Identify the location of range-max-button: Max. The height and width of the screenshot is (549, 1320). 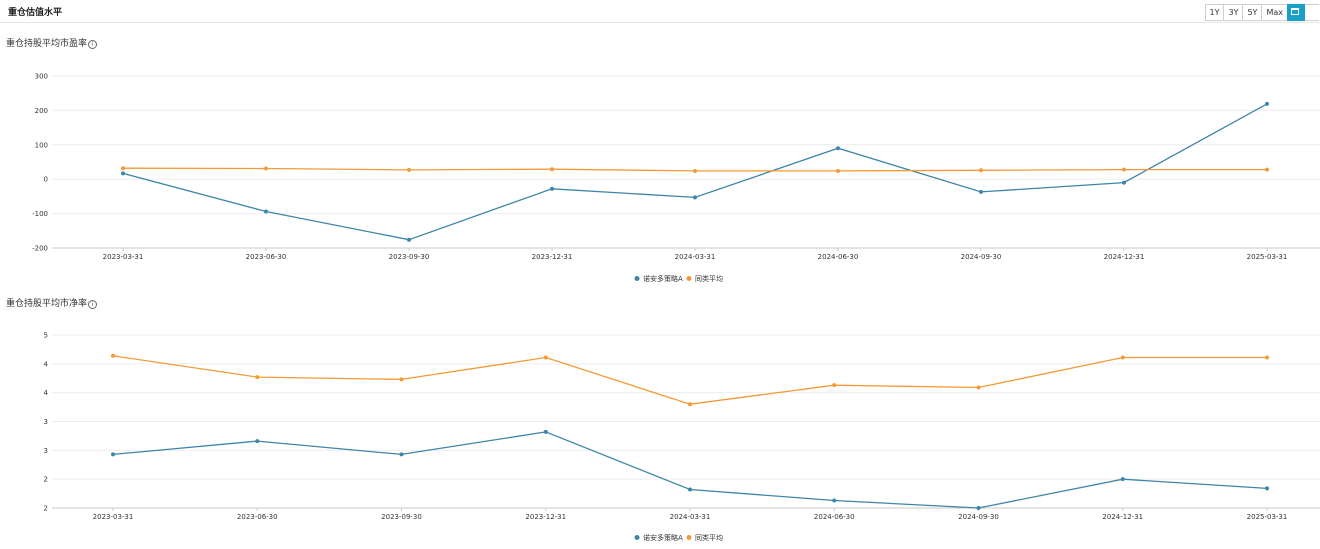
(1274, 12).